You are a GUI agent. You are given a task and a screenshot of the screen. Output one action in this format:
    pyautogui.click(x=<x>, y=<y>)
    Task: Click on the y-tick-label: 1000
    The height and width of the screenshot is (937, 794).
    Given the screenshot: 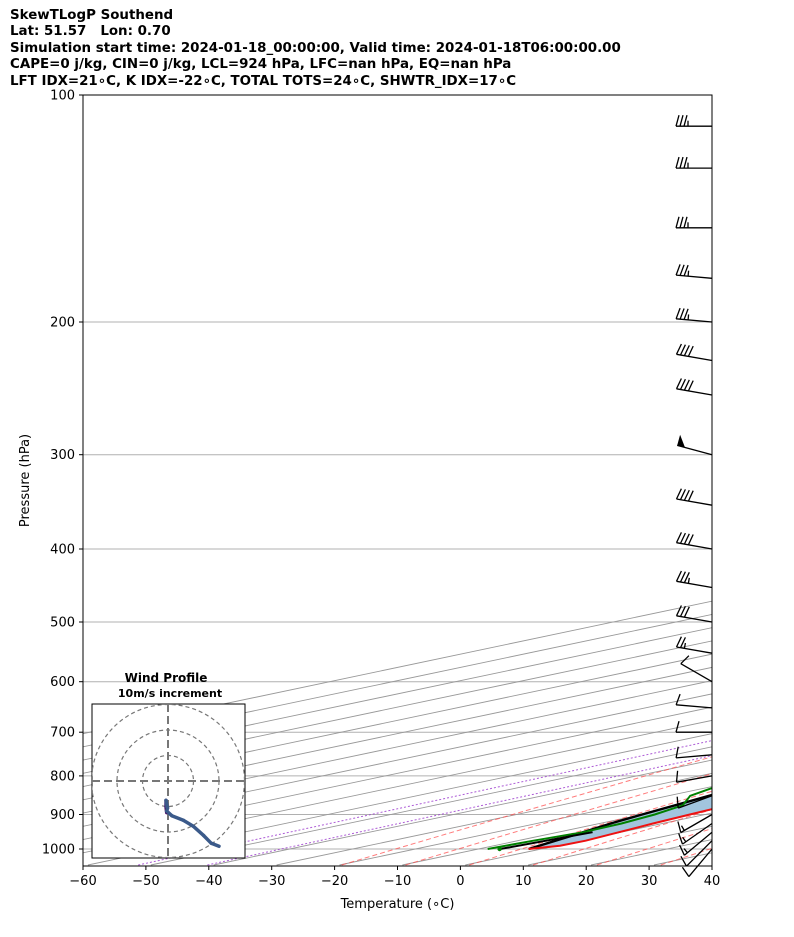 What is the action you would take?
    pyautogui.click(x=58, y=850)
    